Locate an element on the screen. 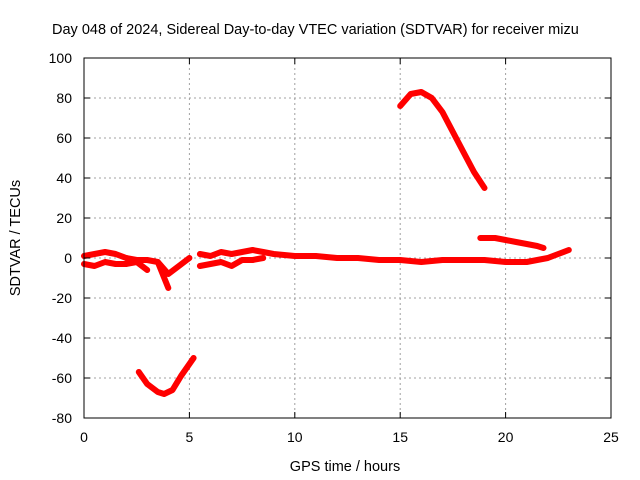 The image size is (640, 480). y-tick-label: 80 is located at coordinates (64, 98).